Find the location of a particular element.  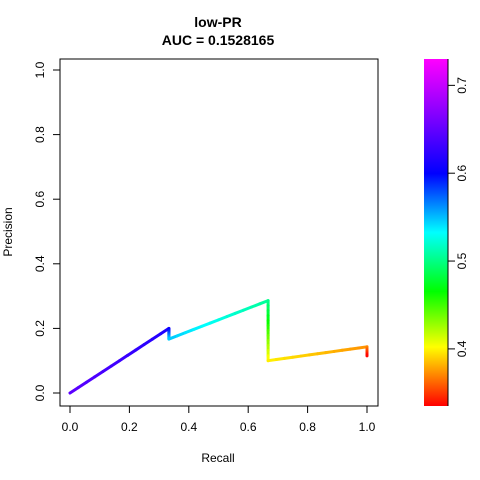

x-axis-label: Recall is located at coordinates (217, 458).